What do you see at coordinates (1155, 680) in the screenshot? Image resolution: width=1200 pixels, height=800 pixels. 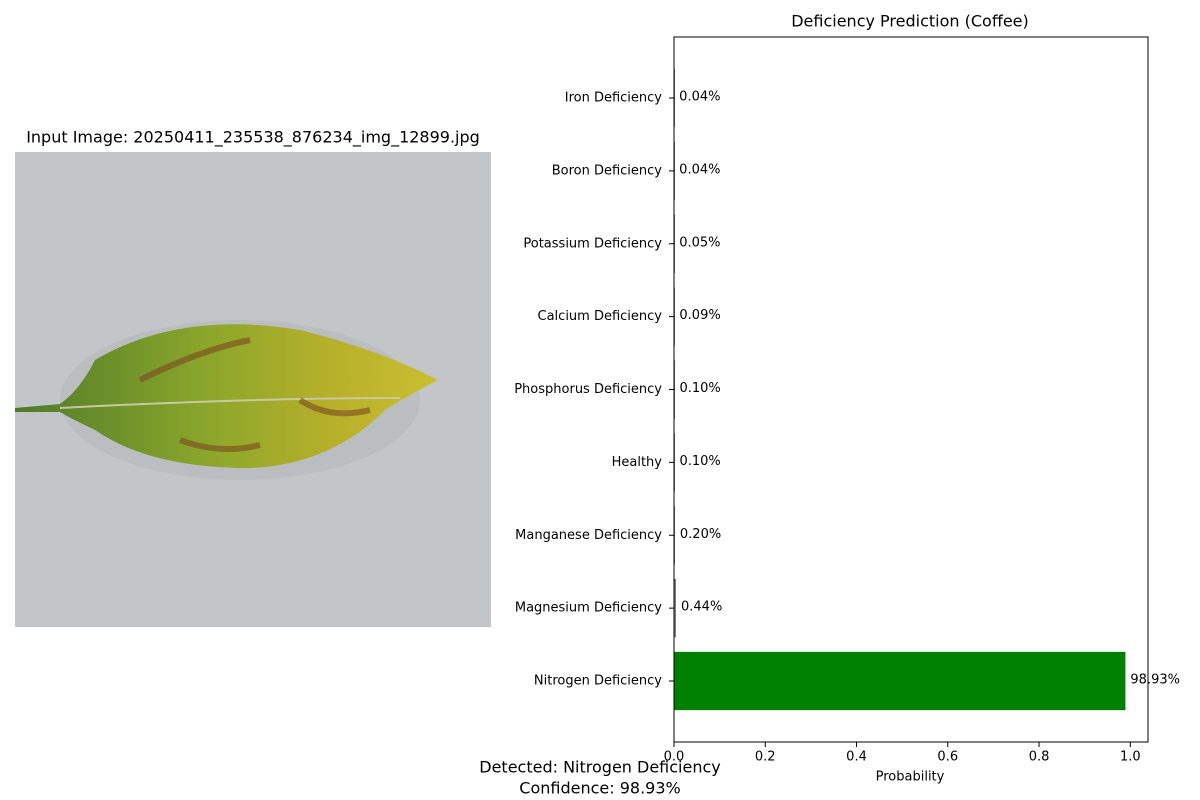 I see `value-label: 98.93%` at bounding box center [1155, 680].